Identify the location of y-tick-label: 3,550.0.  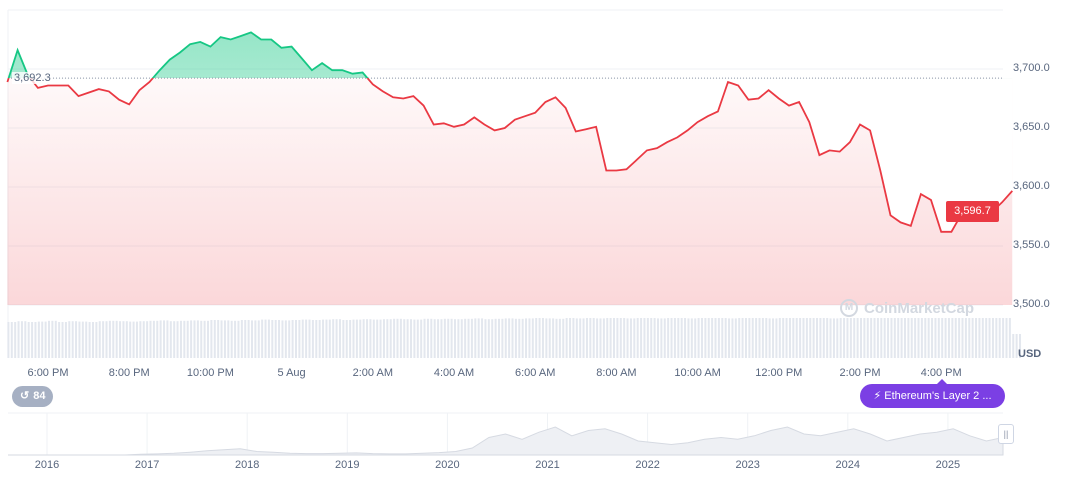
(1031, 245).